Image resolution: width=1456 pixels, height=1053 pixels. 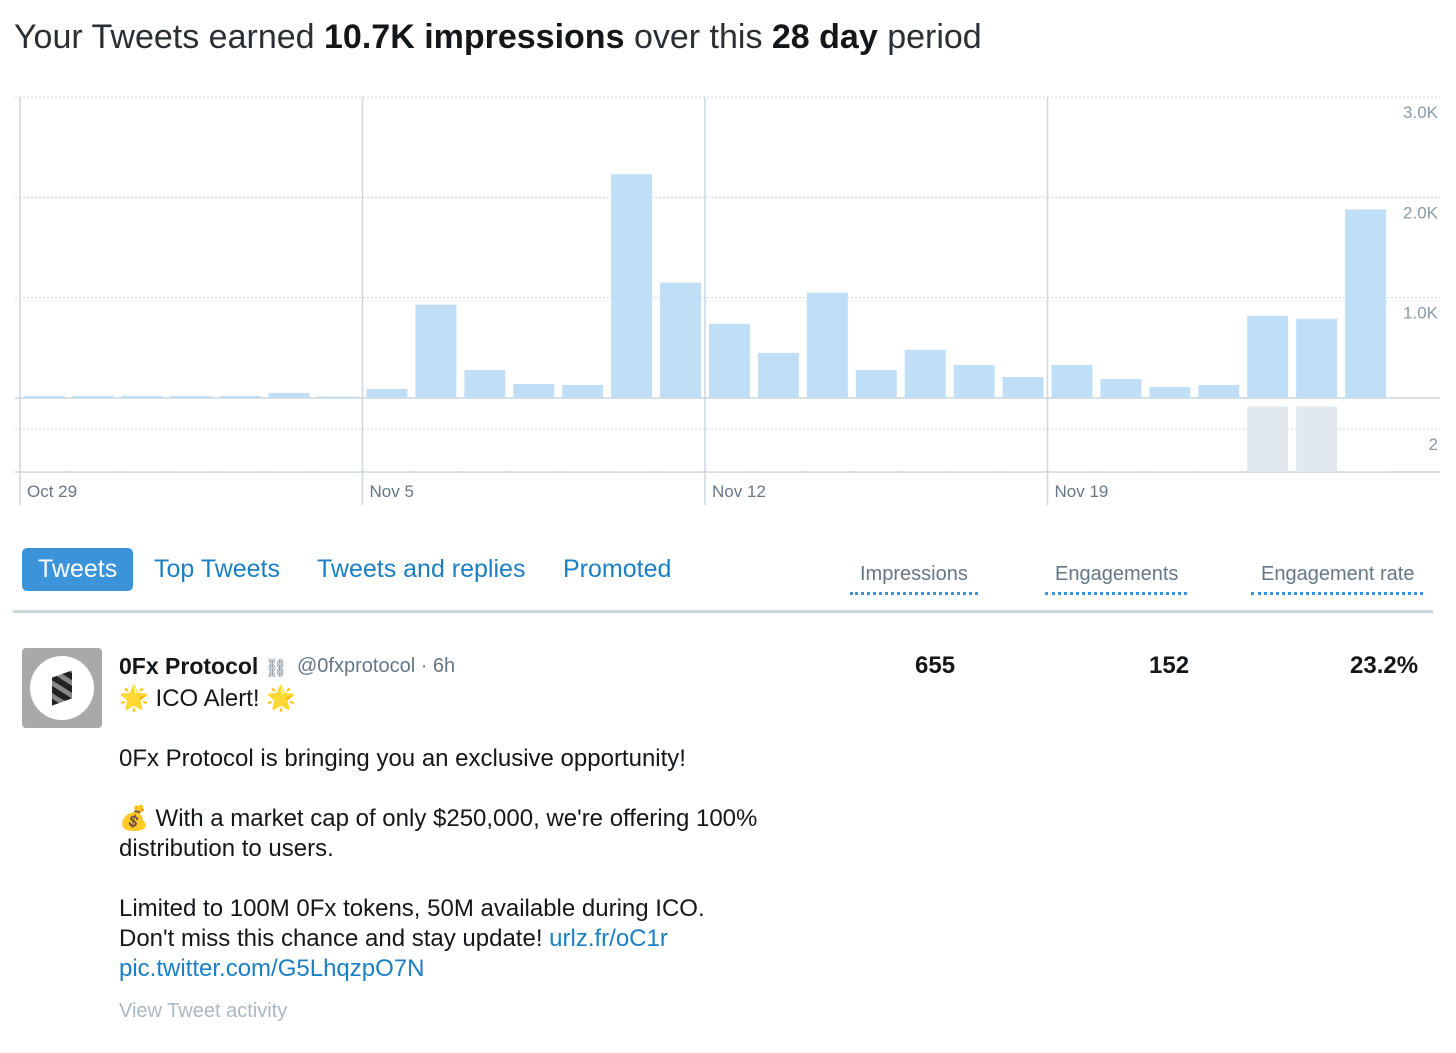 What do you see at coordinates (217, 569) in the screenshot?
I see `tab: Top Tweets` at bounding box center [217, 569].